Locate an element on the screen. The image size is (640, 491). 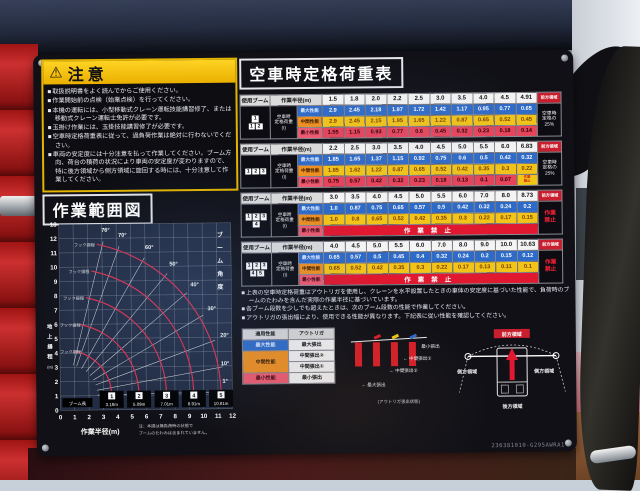
side-area-label-left: 側方領域 is located at coordinates (466, 371).